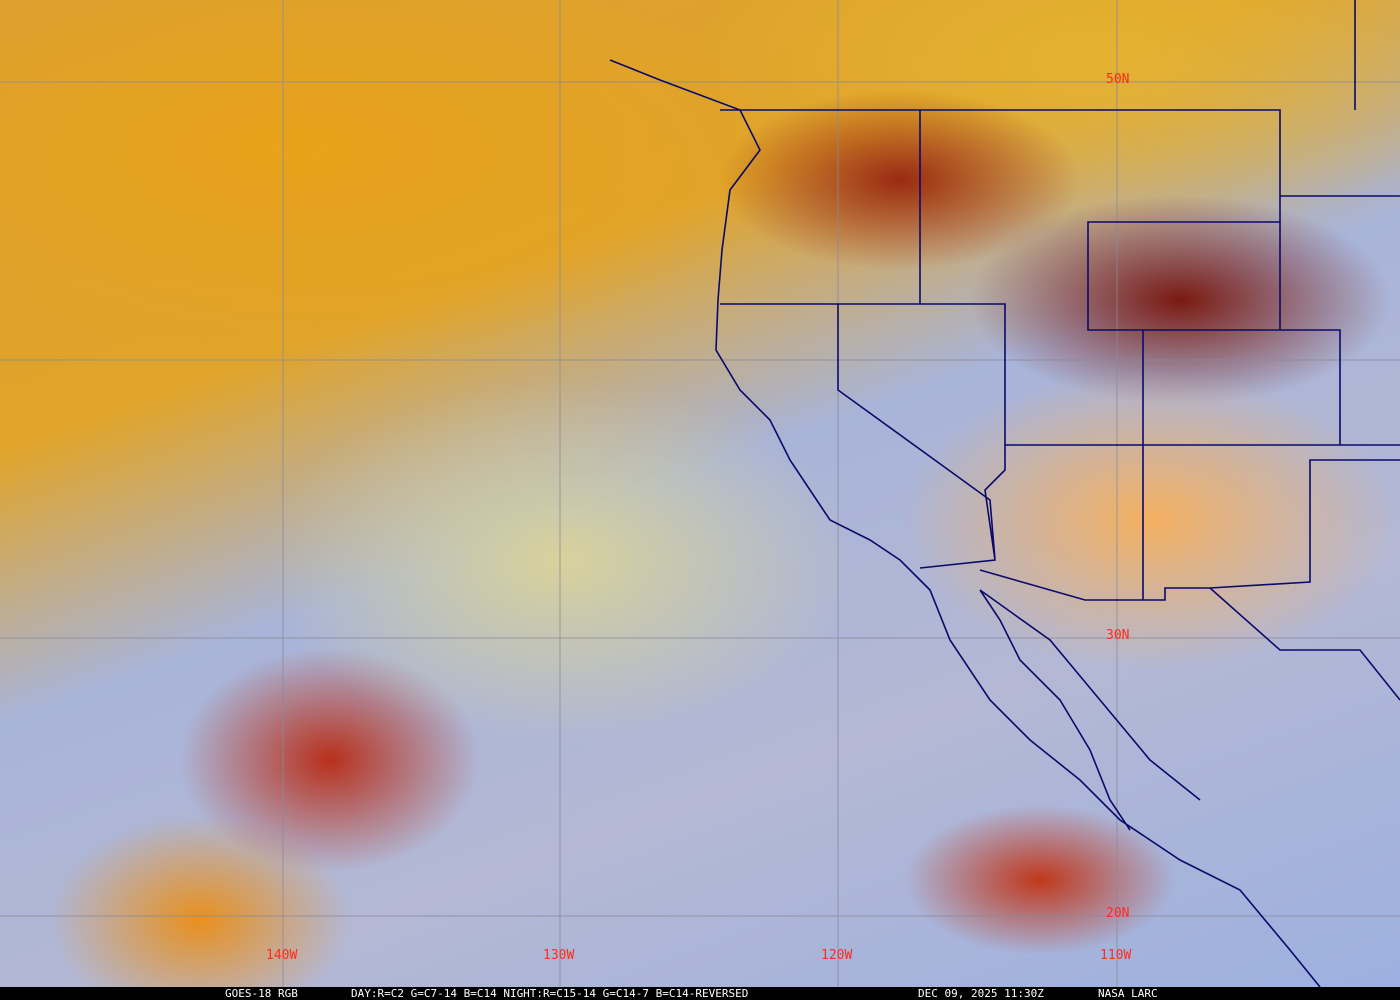  Describe the element at coordinates (282, 955) in the screenshot. I see `lon-label-140w: 140W` at that location.